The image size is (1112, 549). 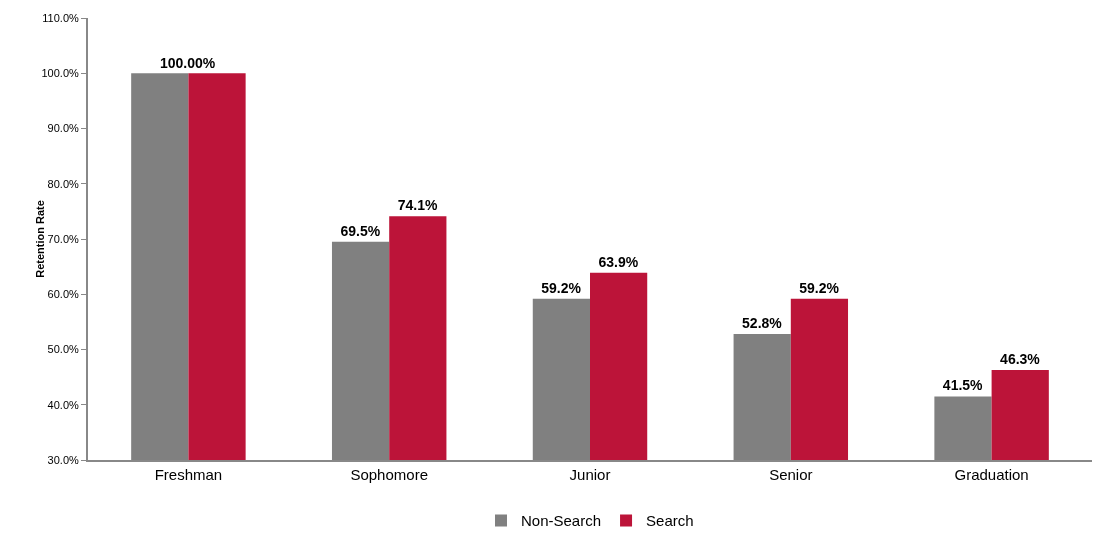 I want to click on legend-label: Non-Search, so click(x=561, y=521).